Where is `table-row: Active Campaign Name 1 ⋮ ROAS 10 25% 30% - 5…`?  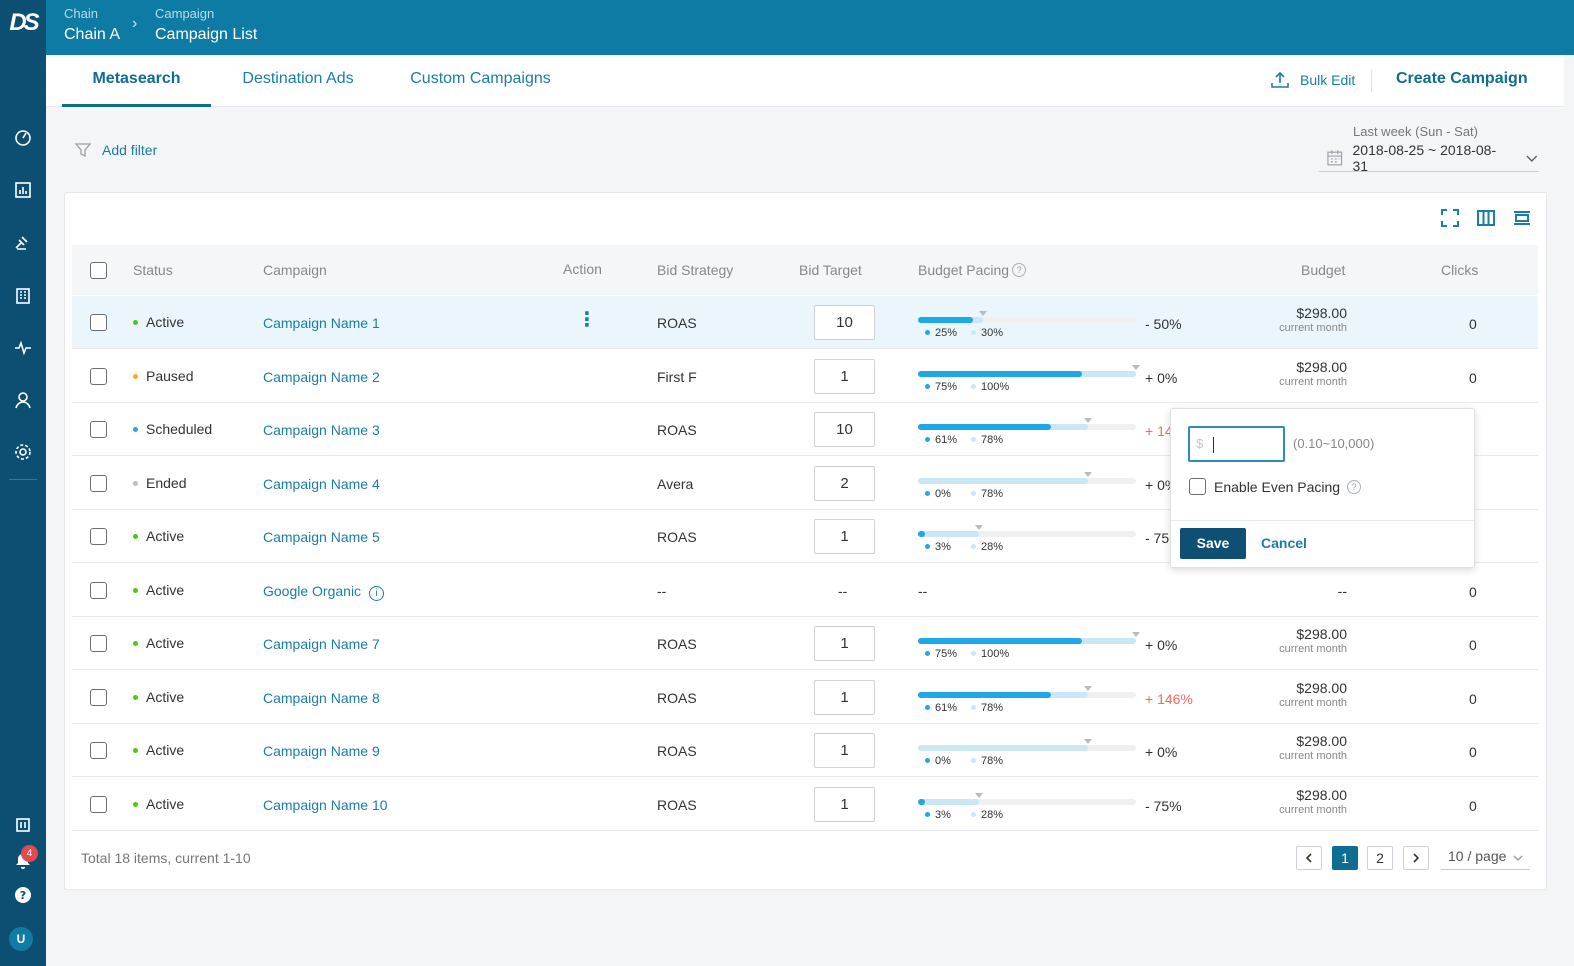 table-row: Active Campaign Name 1 ⋮ ROAS 10 25% 30% - 5… is located at coordinates (805, 322).